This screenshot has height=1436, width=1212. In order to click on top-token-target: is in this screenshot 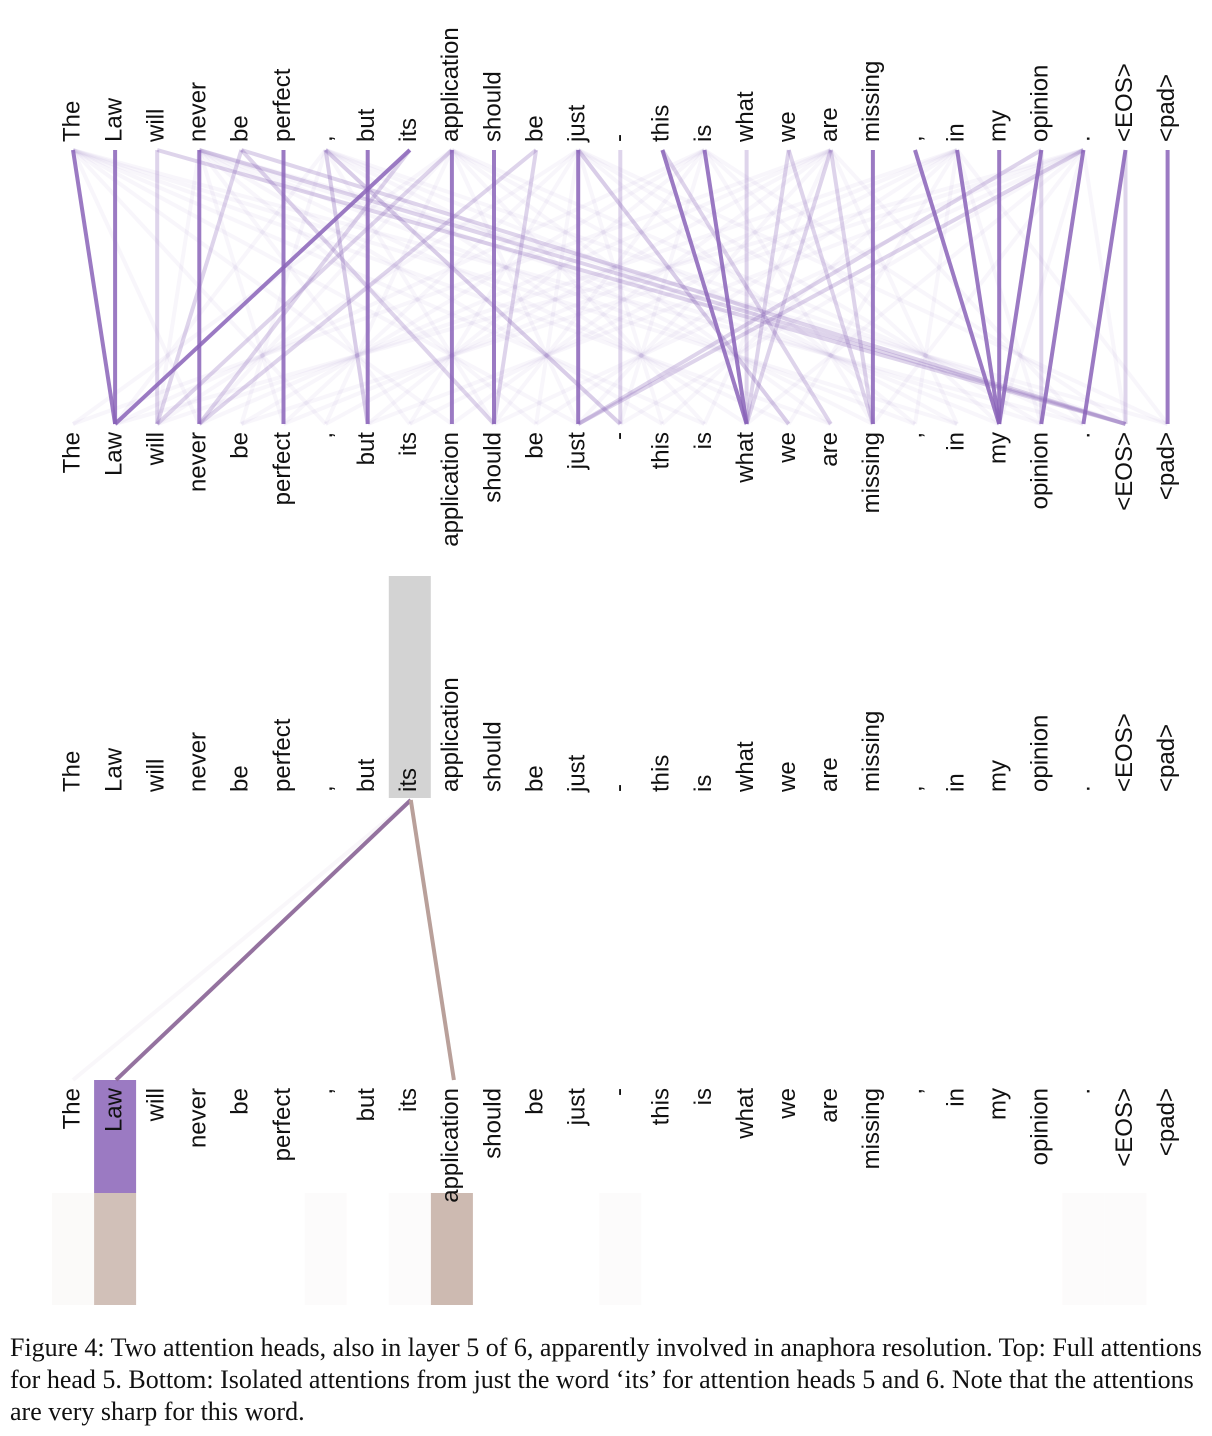, I will do `click(703, 440)`.